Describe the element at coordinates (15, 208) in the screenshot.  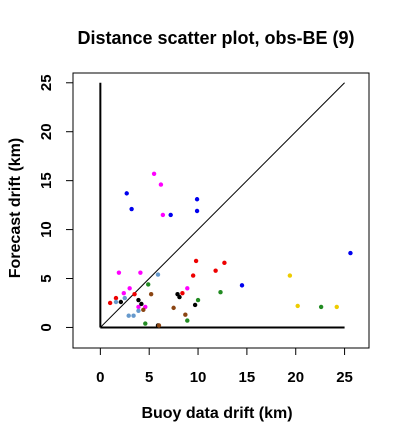
I see `y-axis-label: Forecast drift (km)` at that location.